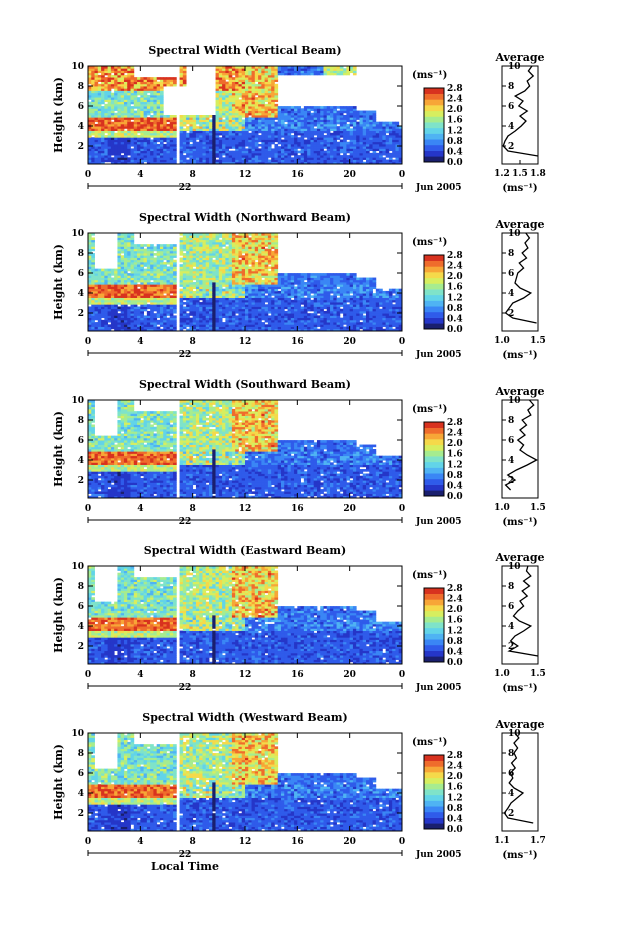  I want to click on profile-x-label: (ms⁻¹), so click(519, 188).